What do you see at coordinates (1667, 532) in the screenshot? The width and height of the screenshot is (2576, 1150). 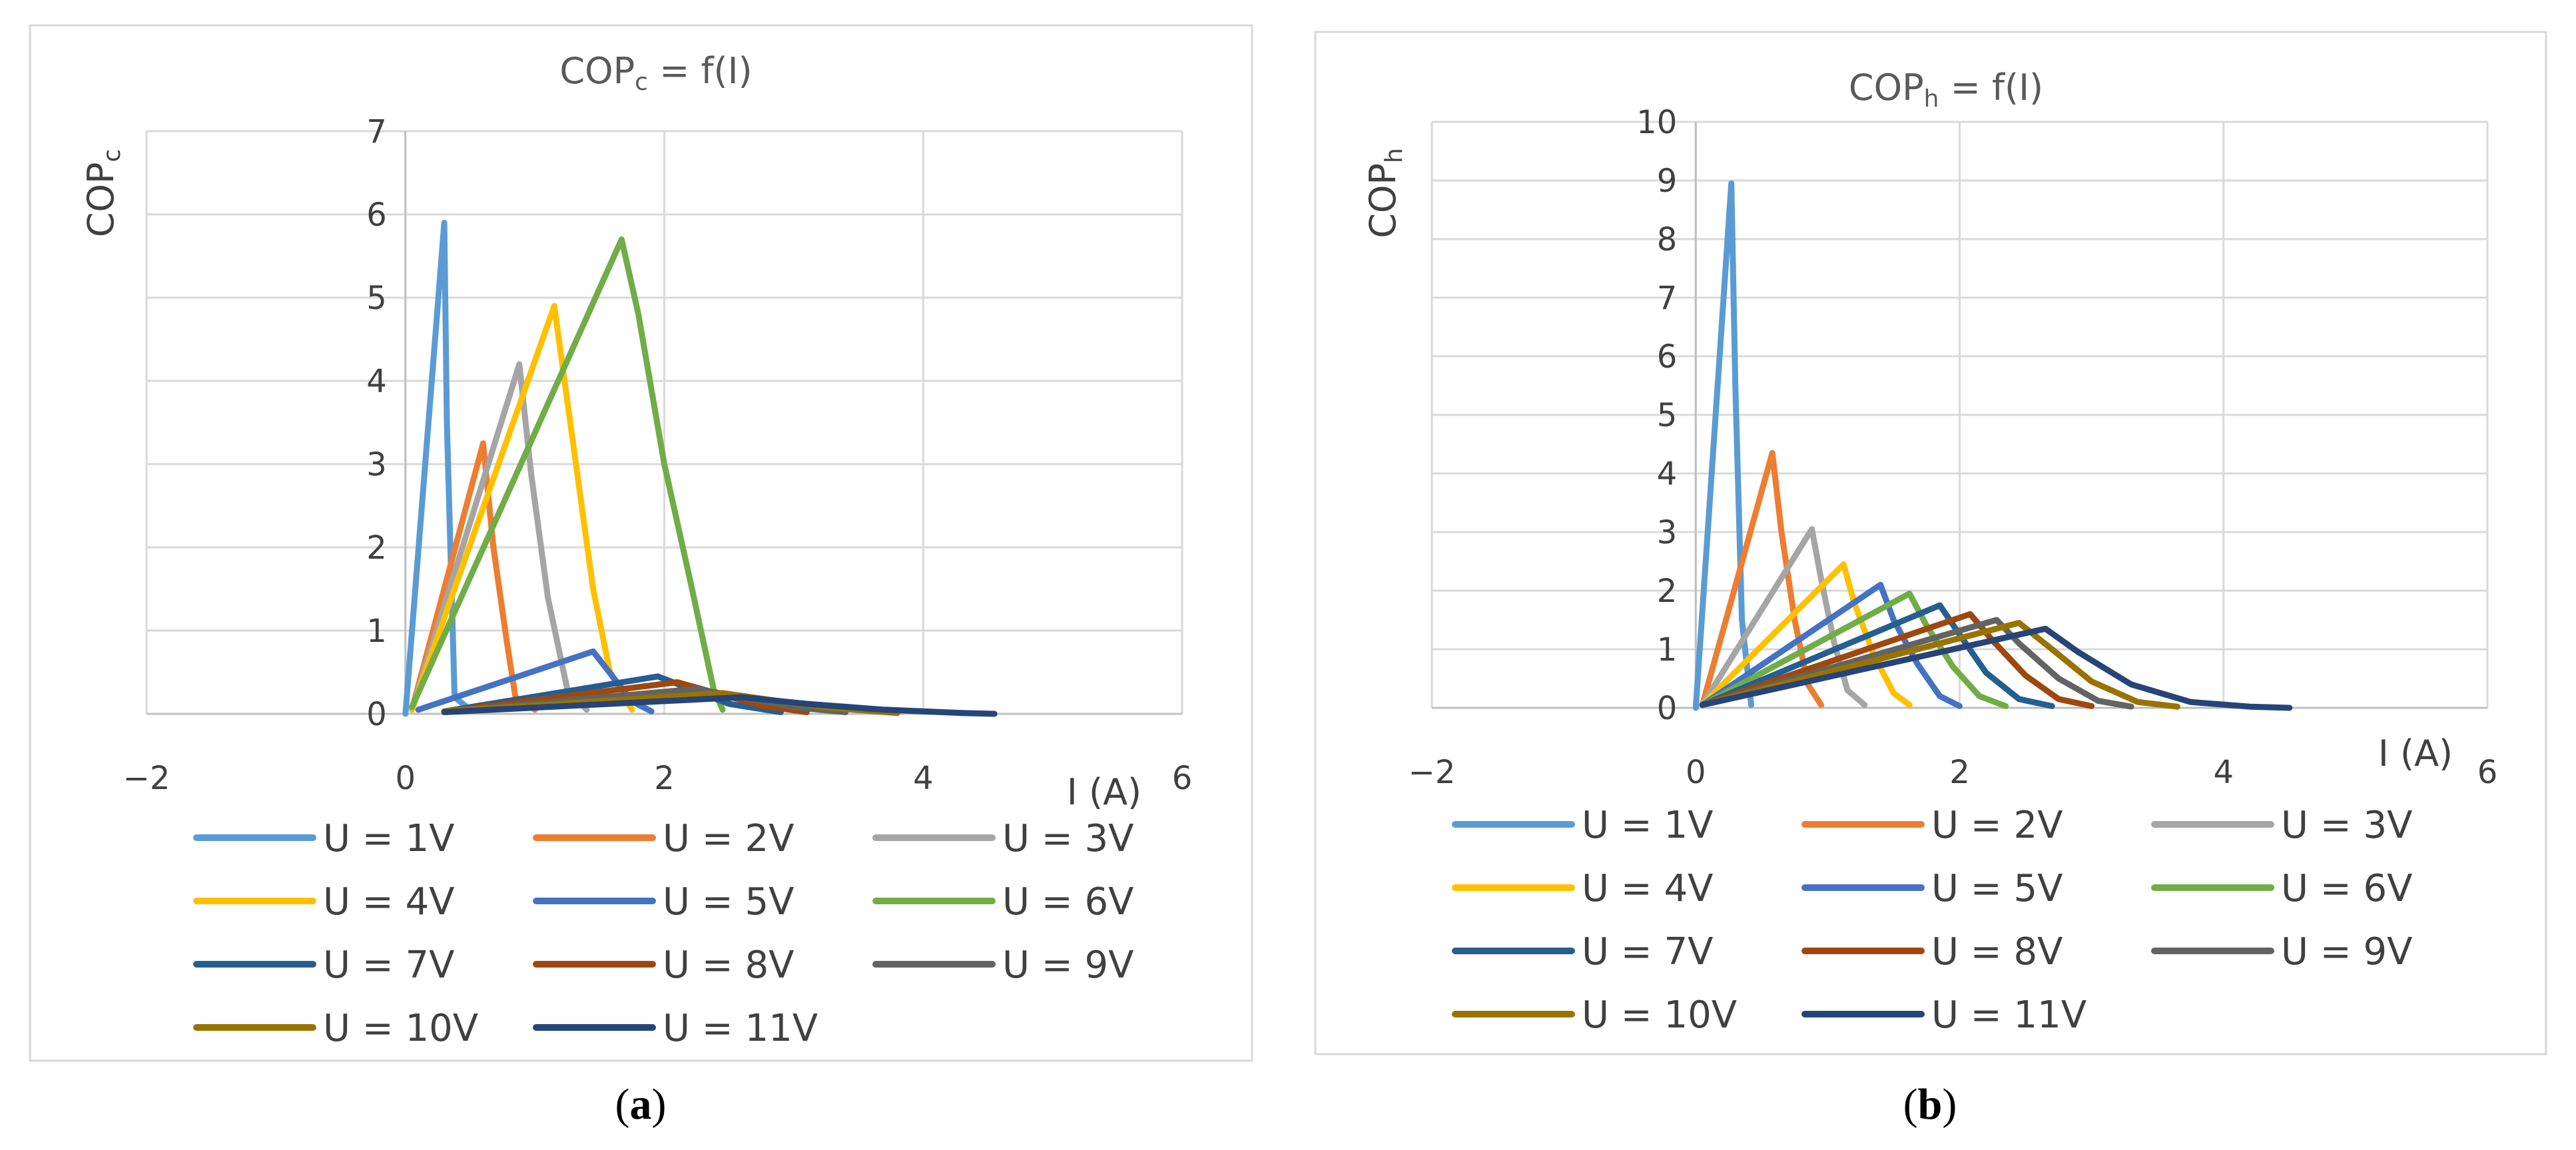 I see `chart-b-ytick-3: 3` at bounding box center [1667, 532].